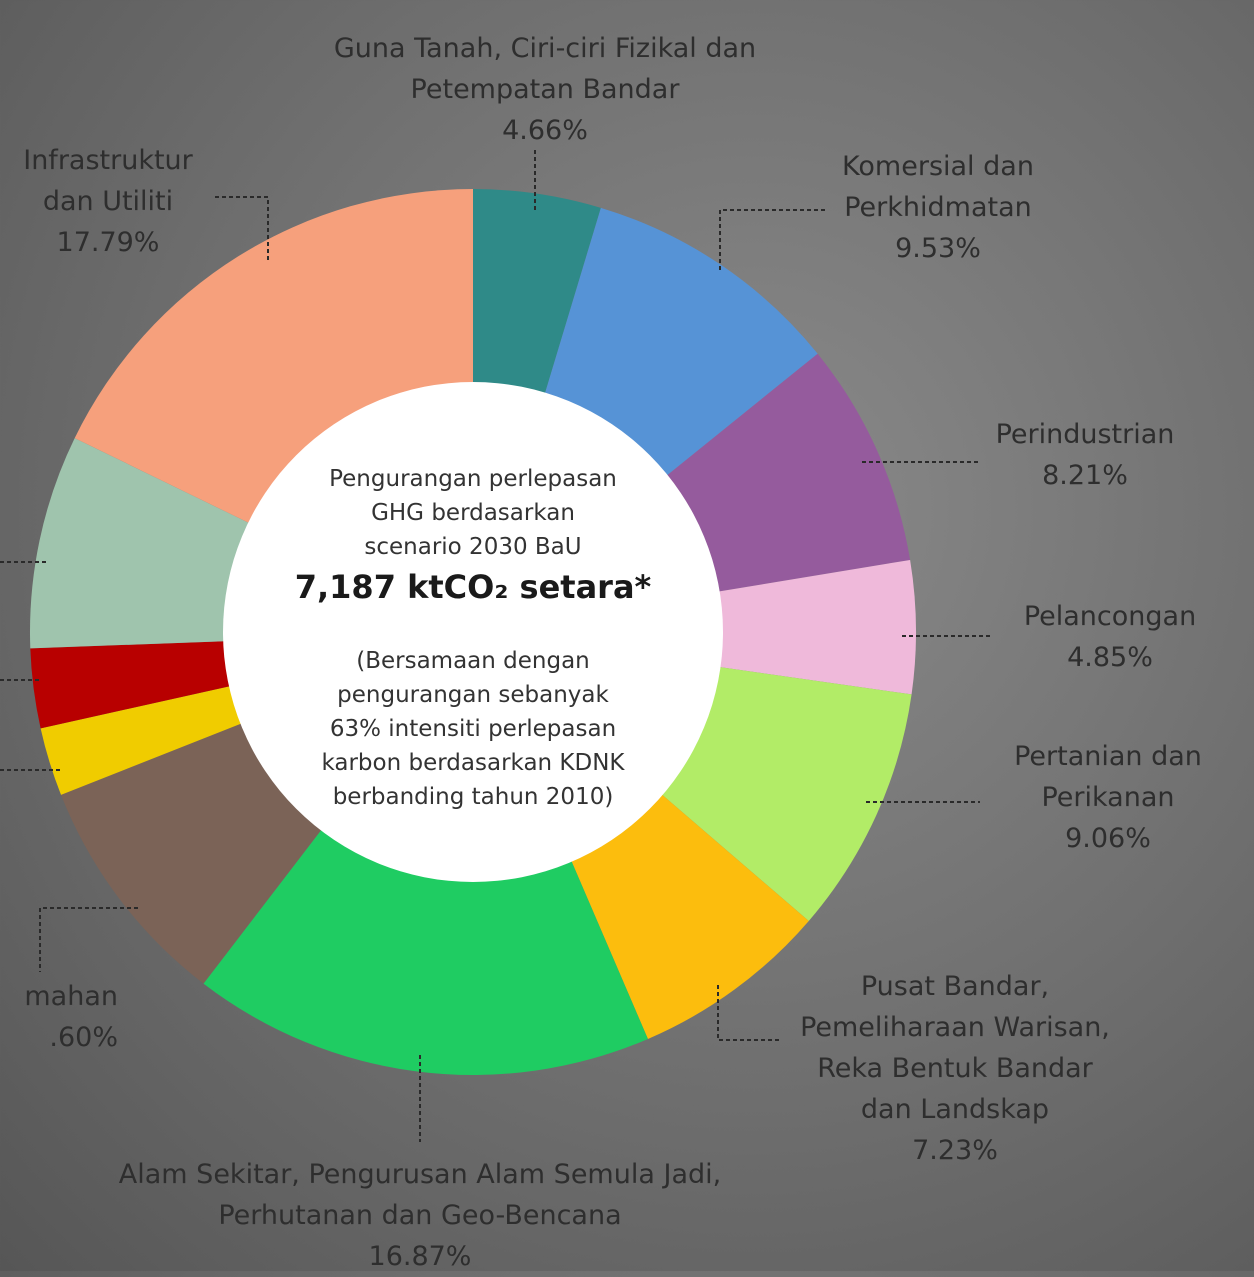  What do you see at coordinates (473, 797) in the screenshot?
I see `center-note: berbanding tahun 2010)` at bounding box center [473, 797].